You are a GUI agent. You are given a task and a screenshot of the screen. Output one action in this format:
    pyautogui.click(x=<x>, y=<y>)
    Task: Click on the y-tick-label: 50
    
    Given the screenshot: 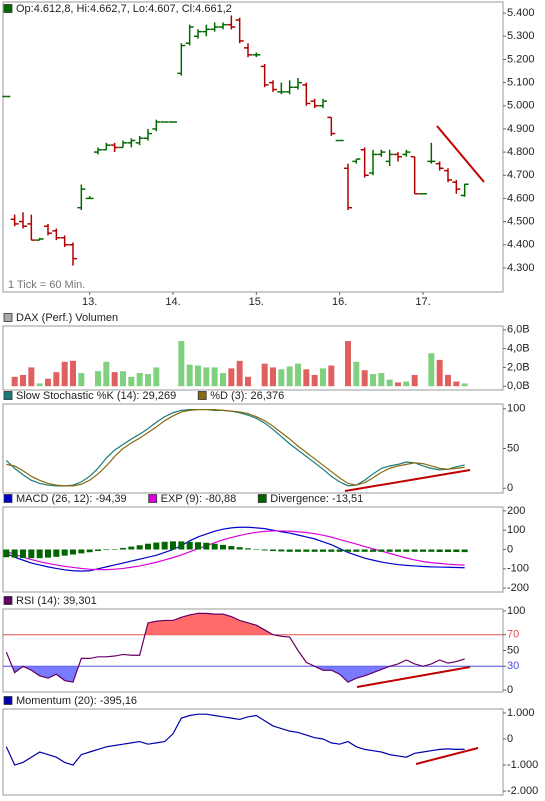 What is the action you would take?
    pyautogui.click(x=513, y=448)
    